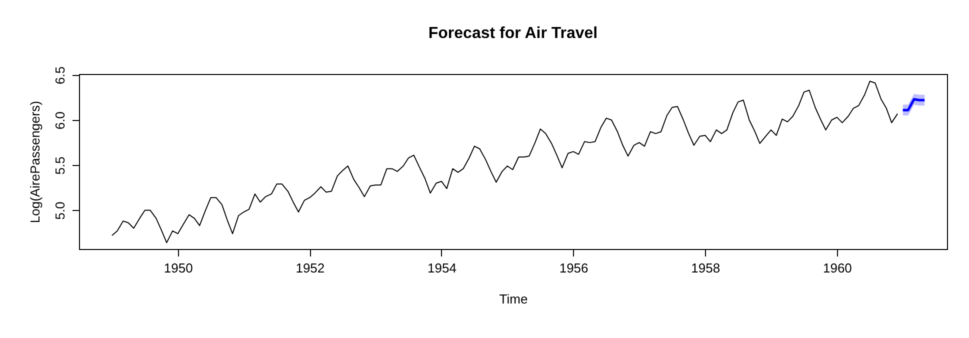 The image size is (969, 338). Describe the element at coordinates (573, 268) in the screenshot. I see `x-tick-label: 1956` at that location.